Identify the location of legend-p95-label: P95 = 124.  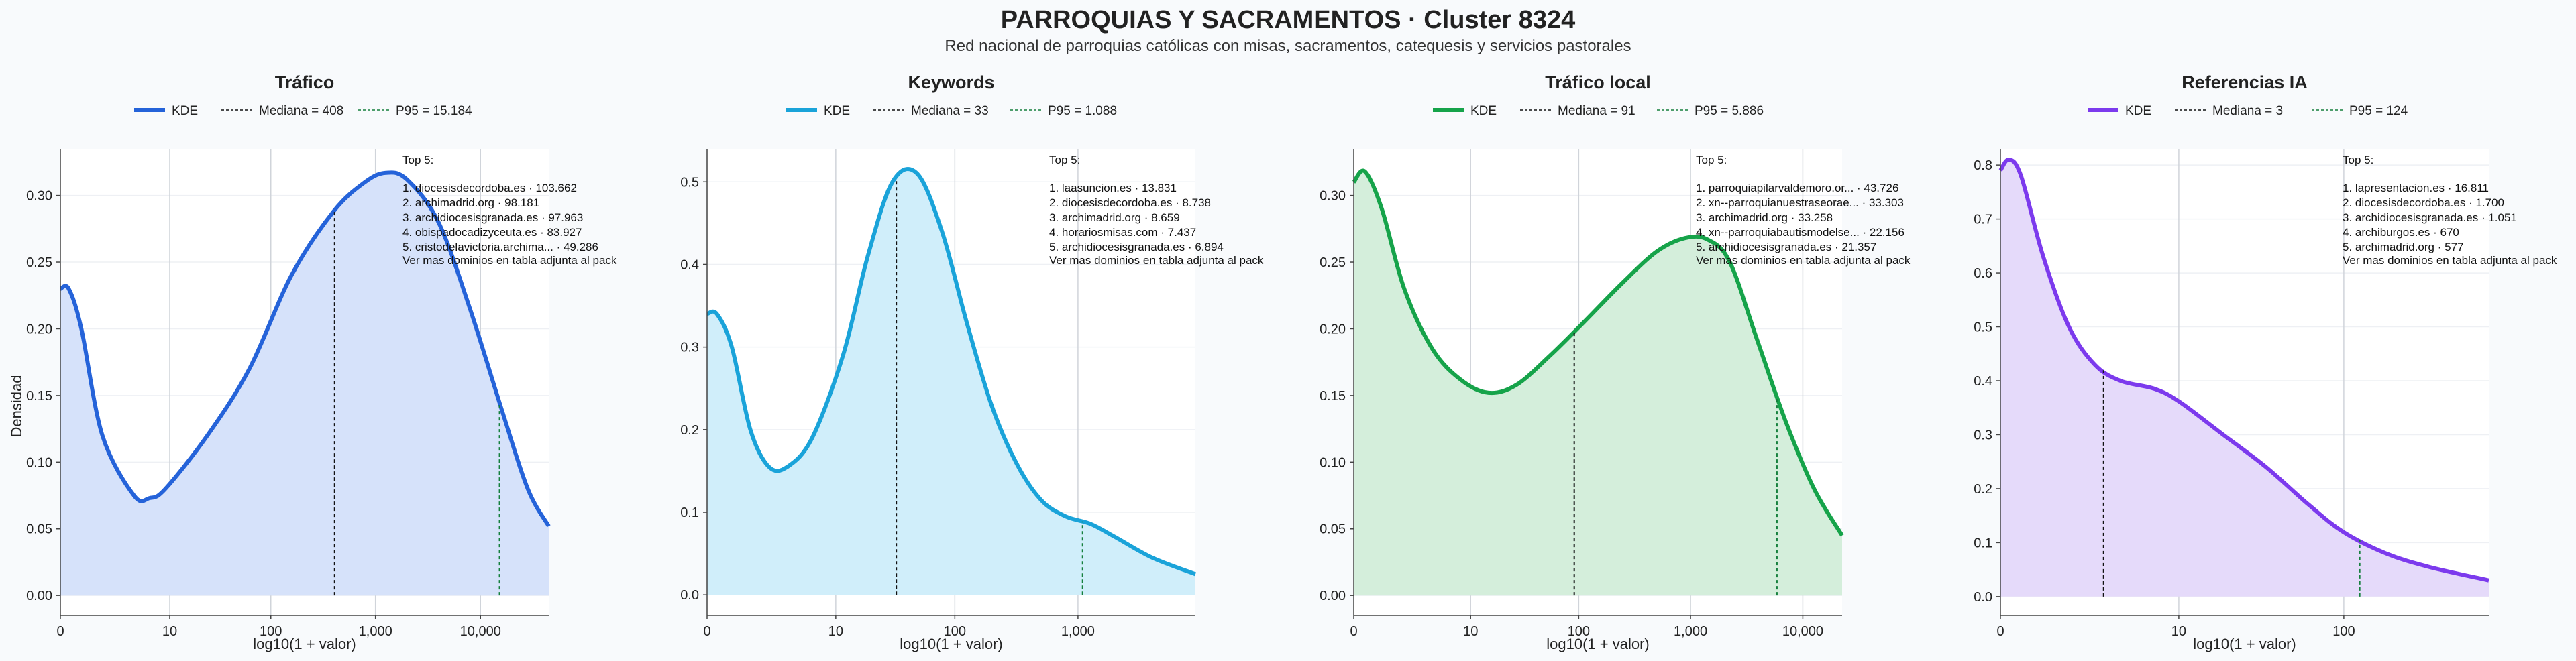
(2378, 111).